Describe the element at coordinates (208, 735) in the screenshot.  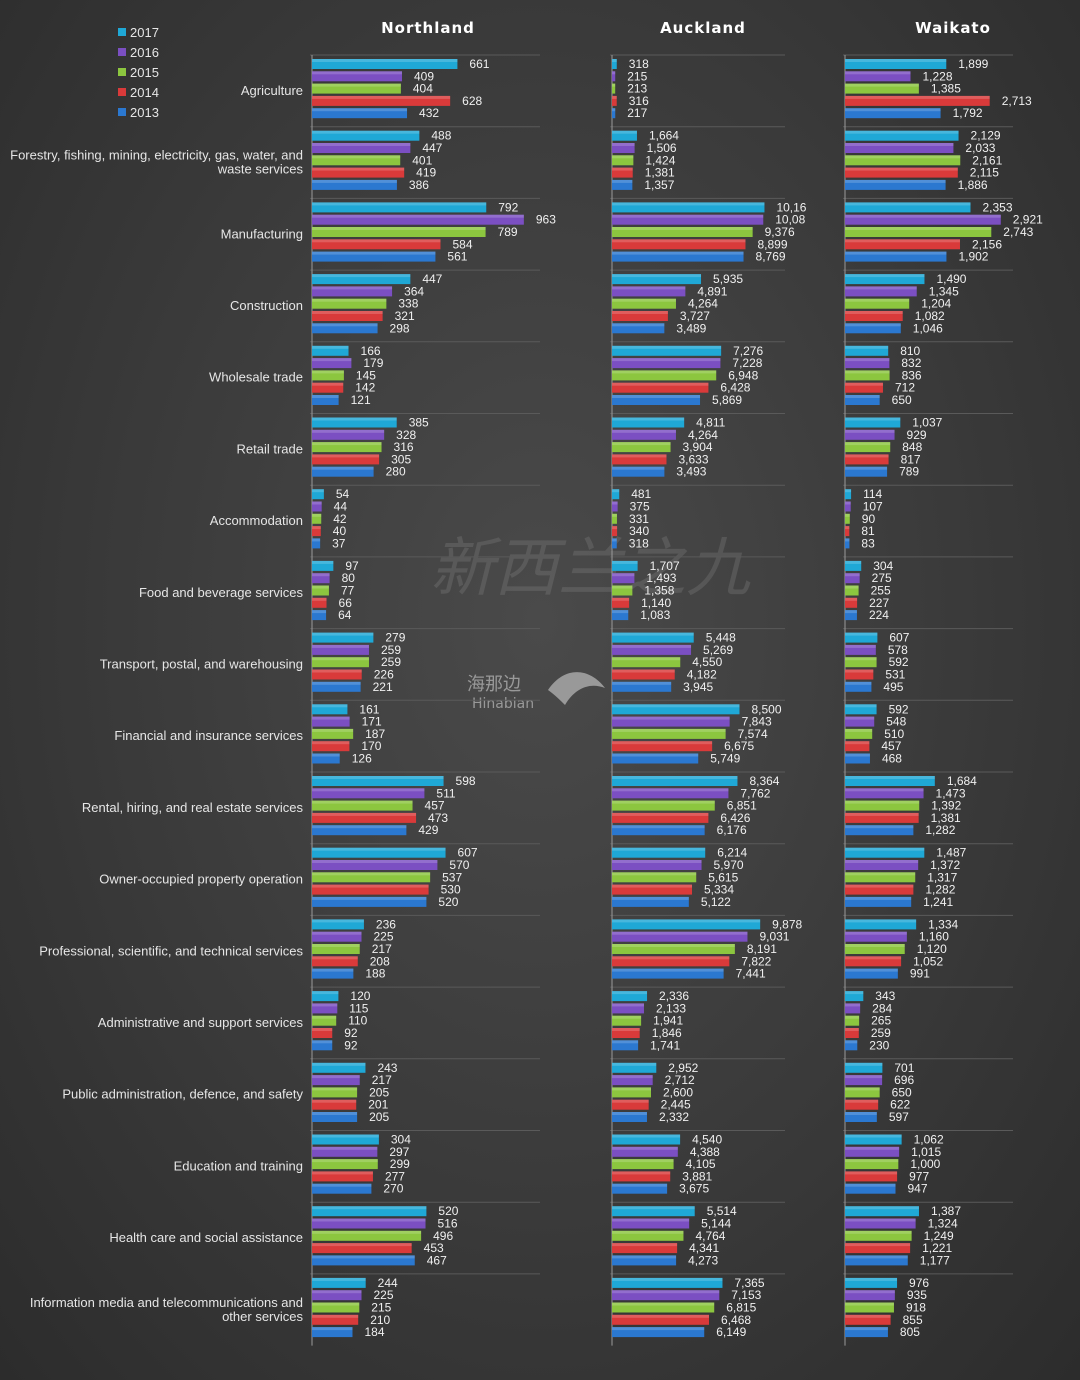
I see `category-label: Financial and insurance services` at that location.